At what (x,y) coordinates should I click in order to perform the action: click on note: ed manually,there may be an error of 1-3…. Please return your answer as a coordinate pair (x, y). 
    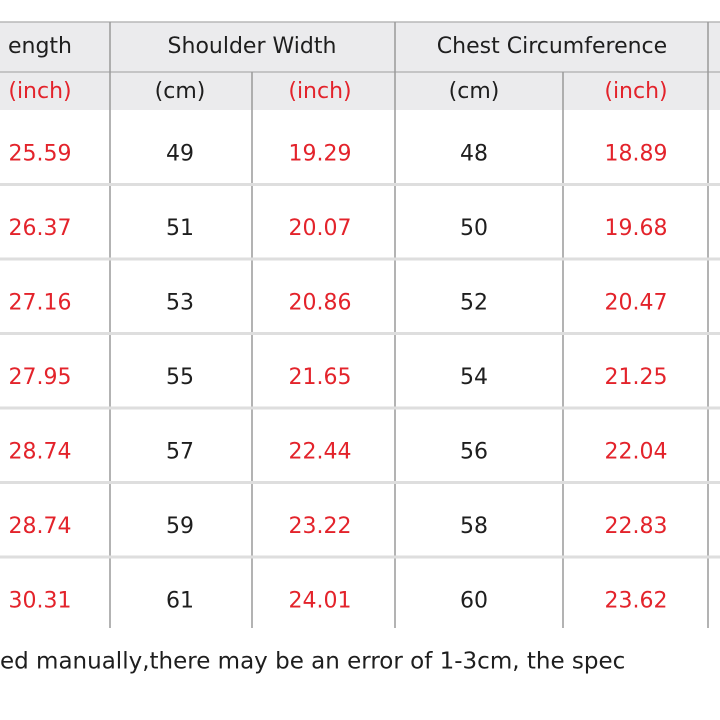
    Looking at the image, I should click on (312, 662).